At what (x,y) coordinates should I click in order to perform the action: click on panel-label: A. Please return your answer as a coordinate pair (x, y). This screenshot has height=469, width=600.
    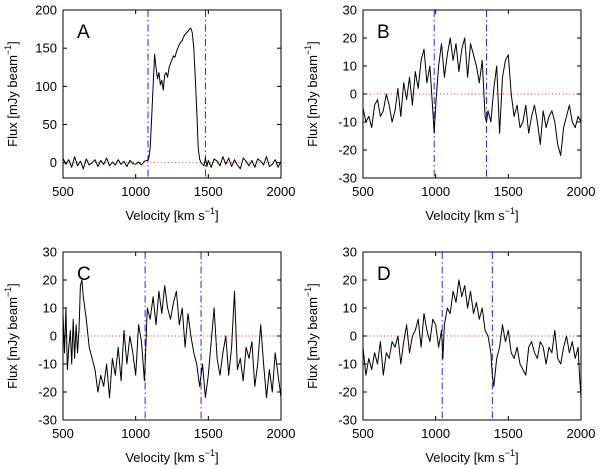
    Looking at the image, I should click on (83, 32).